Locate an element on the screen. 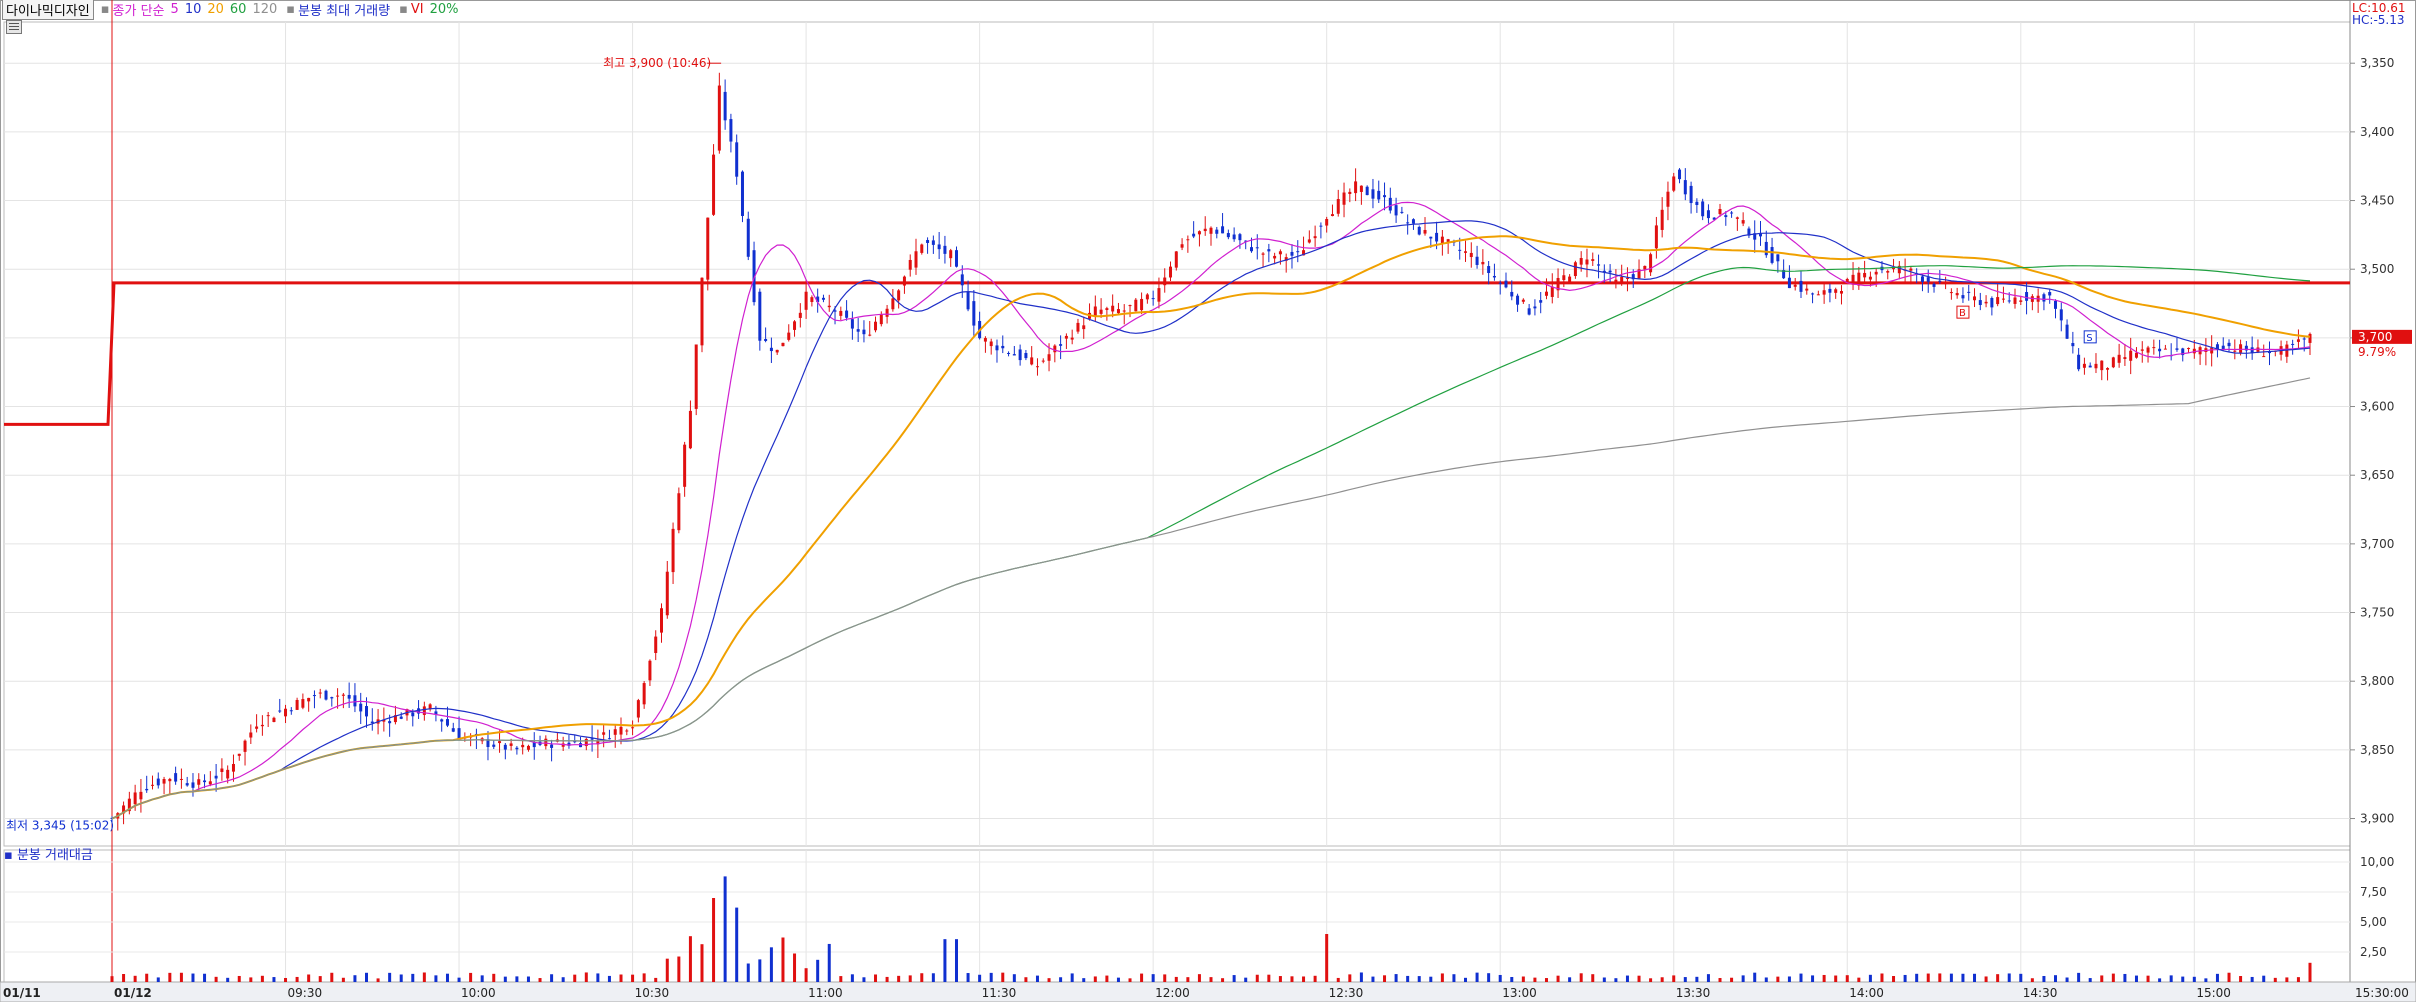  menu-icon is located at coordinates (14, 27).